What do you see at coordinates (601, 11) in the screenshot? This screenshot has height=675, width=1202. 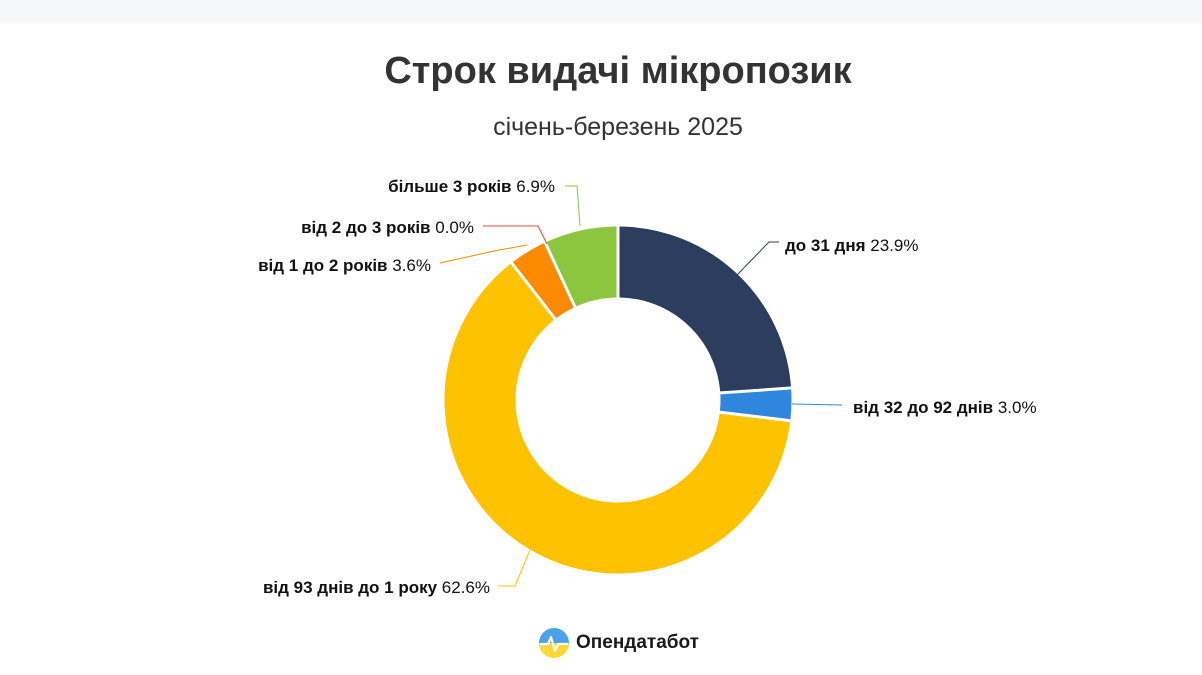 I see `top-bar` at bounding box center [601, 11].